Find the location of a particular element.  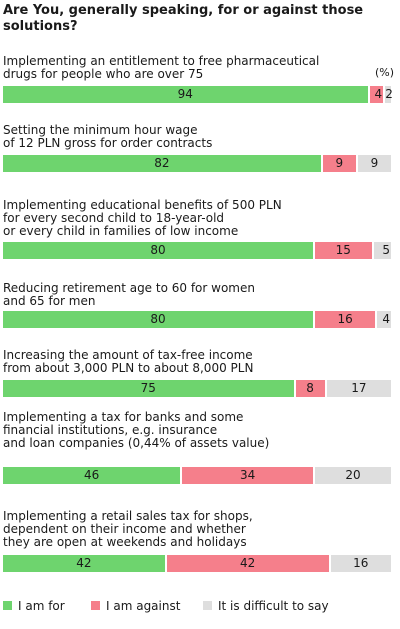

stacked-bar: 82 9 9 is located at coordinates (198, 163).